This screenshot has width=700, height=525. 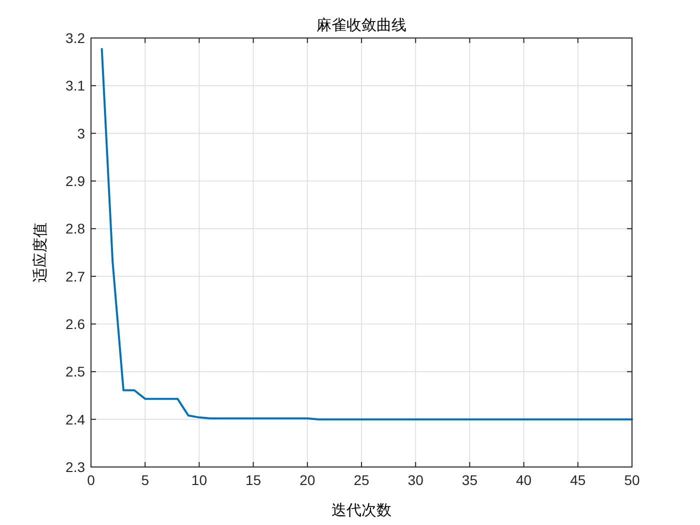 What do you see at coordinates (361, 25) in the screenshot?
I see `chart-title: 麻雀收敛曲线` at bounding box center [361, 25].